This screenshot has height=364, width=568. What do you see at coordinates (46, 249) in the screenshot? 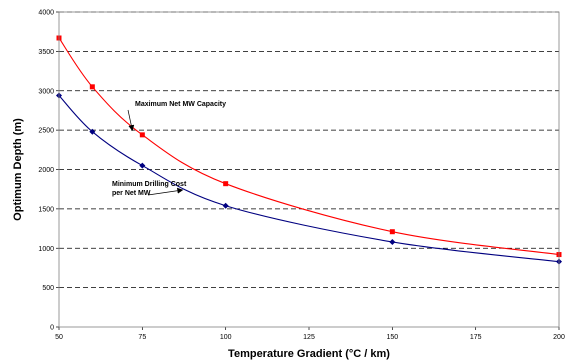
I see `y-tick-label: 1000` at bounding box center [46, 249].